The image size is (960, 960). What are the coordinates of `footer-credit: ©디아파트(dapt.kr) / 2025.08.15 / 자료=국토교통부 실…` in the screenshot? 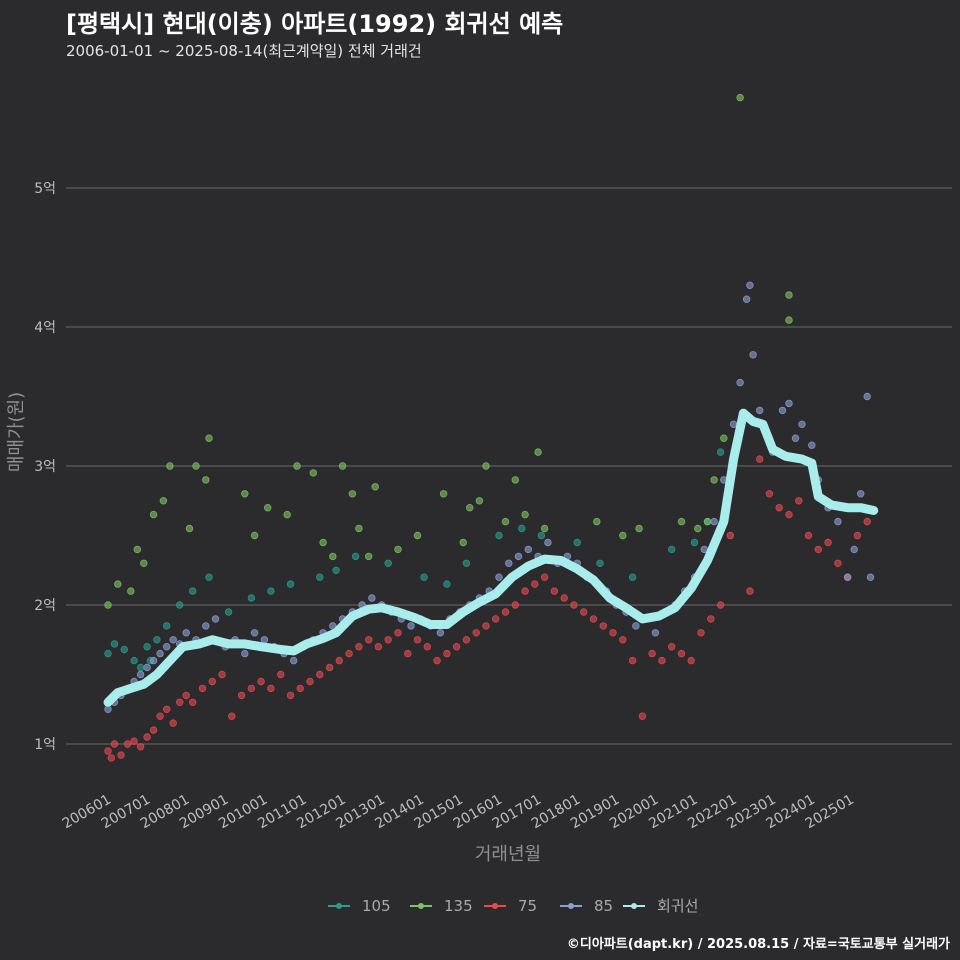 It's located at (758, 944).